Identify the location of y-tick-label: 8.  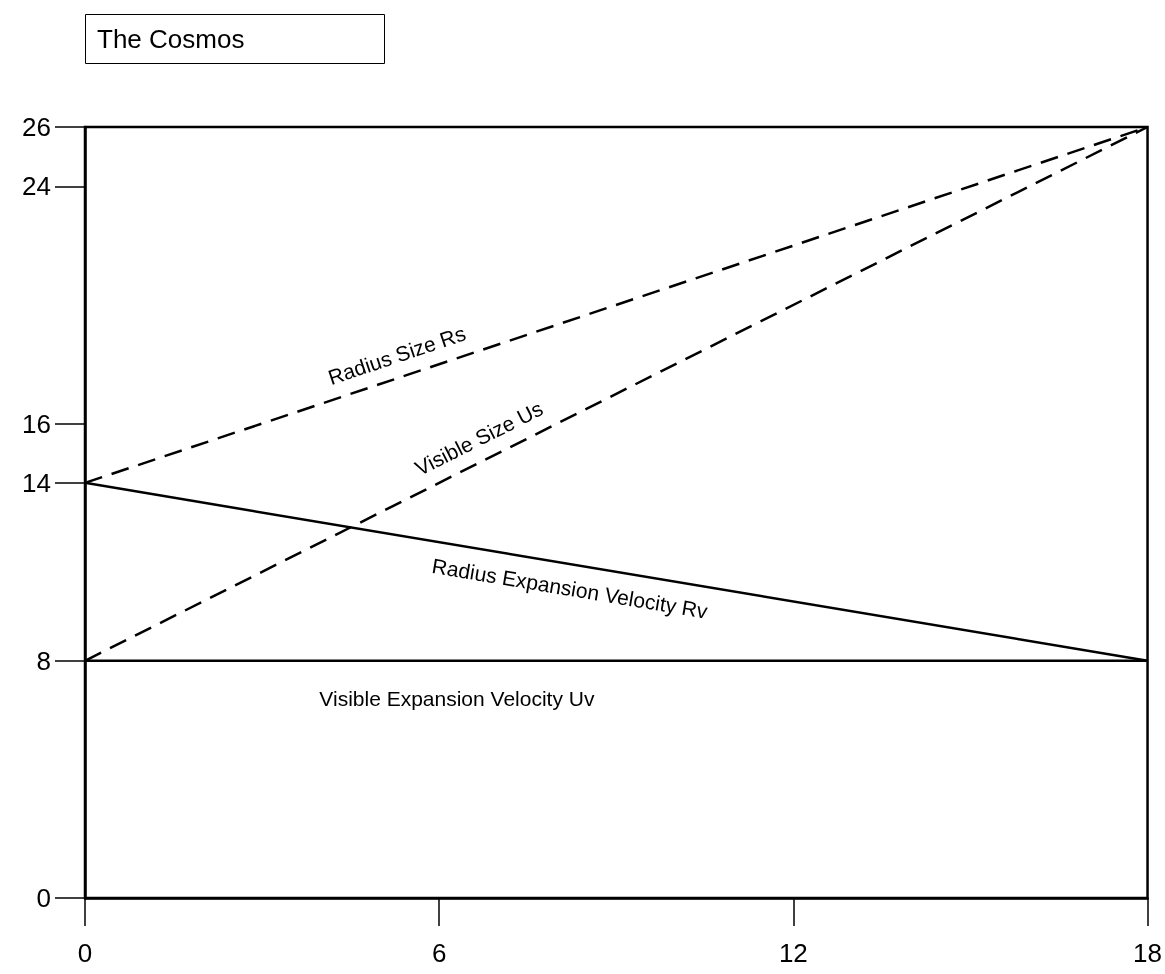
(43, 660).